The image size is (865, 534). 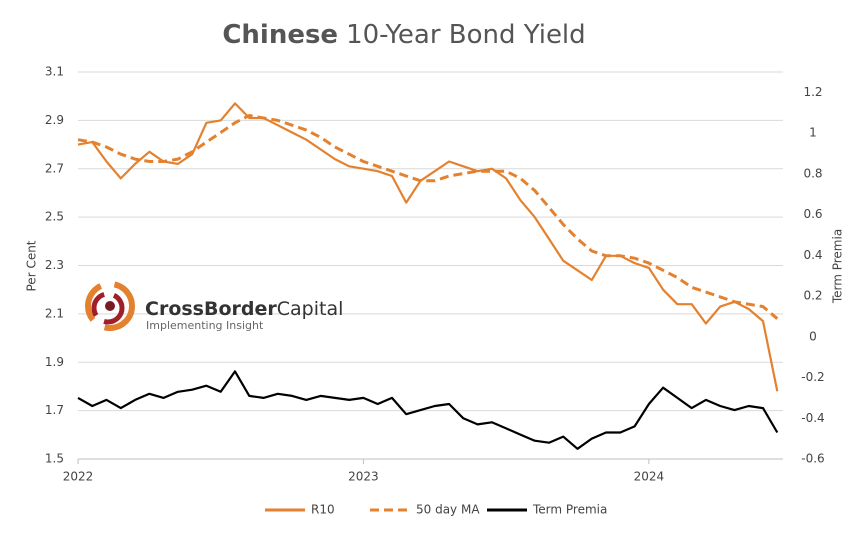 I want to click on y-tick-label: 2.5, so click(x=54, y=217).